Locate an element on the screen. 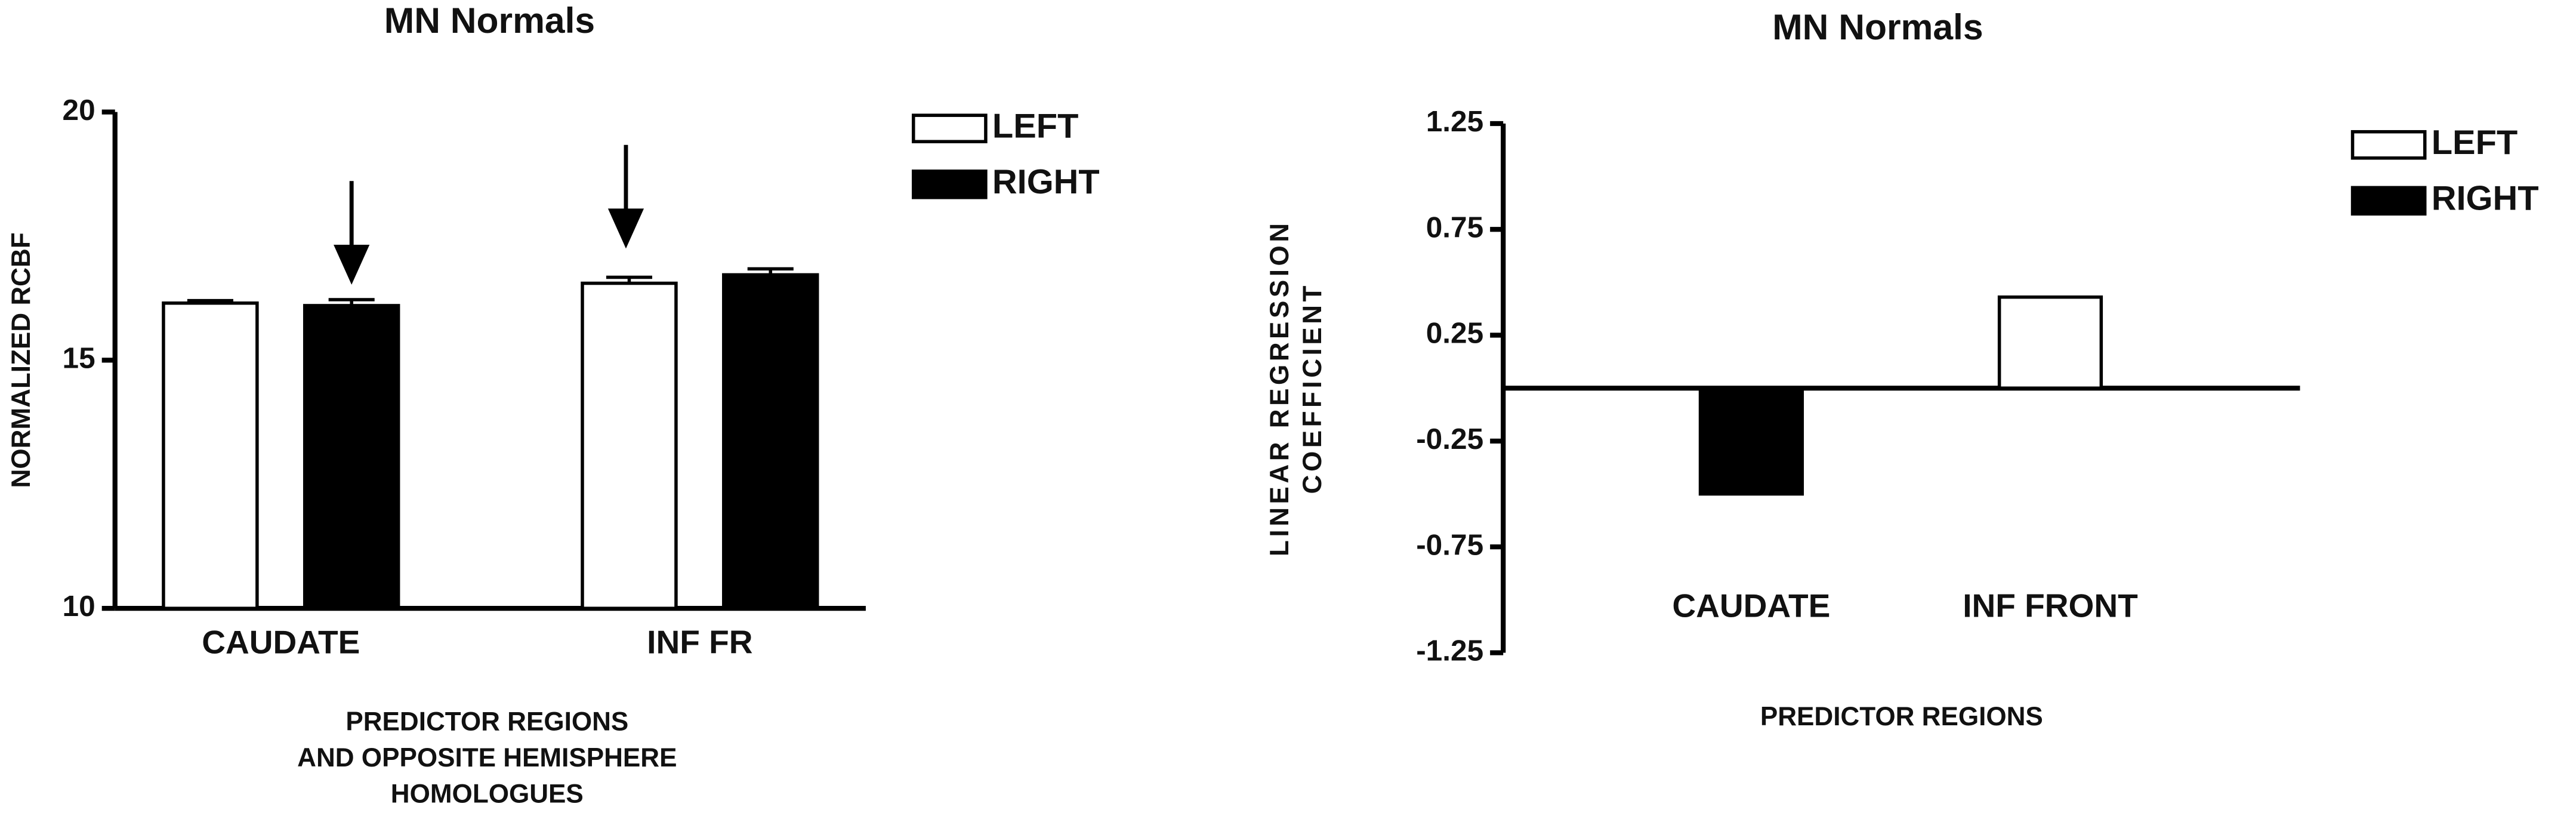  x-tick-label: INF FR is located at coordinates (699, 642).